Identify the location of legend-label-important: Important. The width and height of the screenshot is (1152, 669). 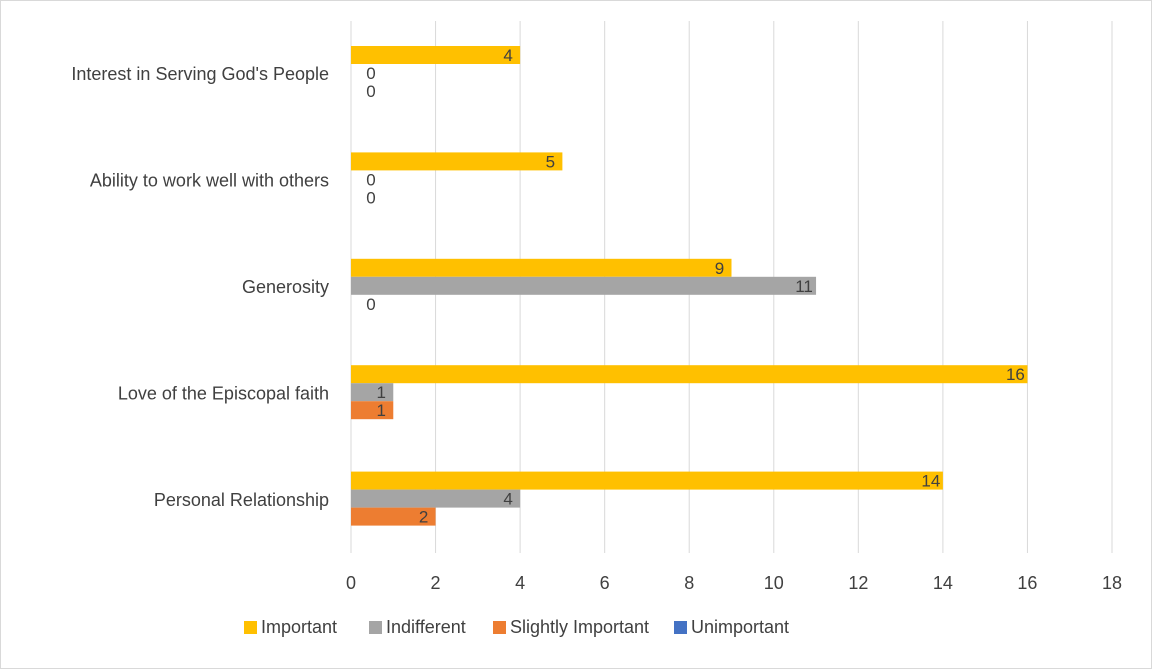
(299, 627).